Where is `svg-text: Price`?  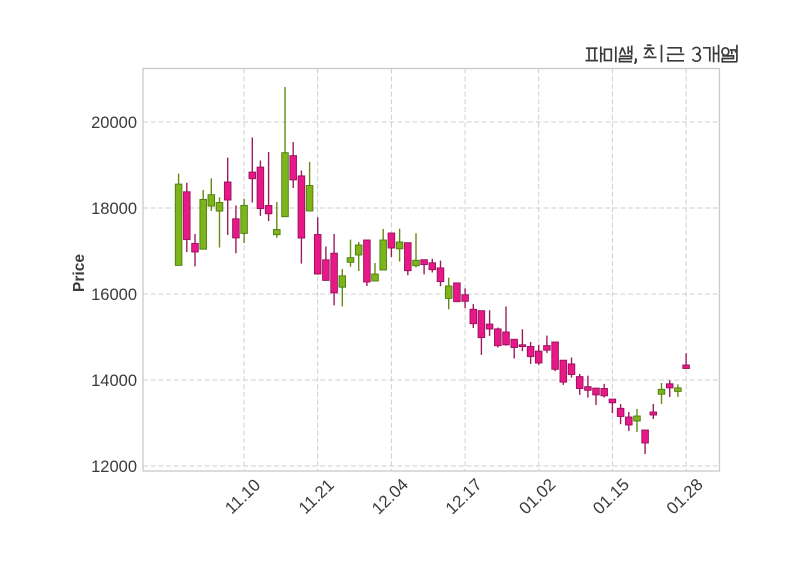 svg-text: Price is located at coordinates (79, 273).